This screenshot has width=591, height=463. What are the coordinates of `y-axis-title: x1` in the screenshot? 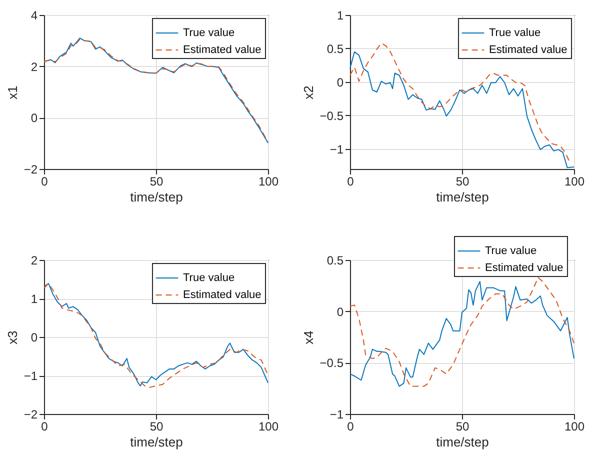 It's located at (12, 93).